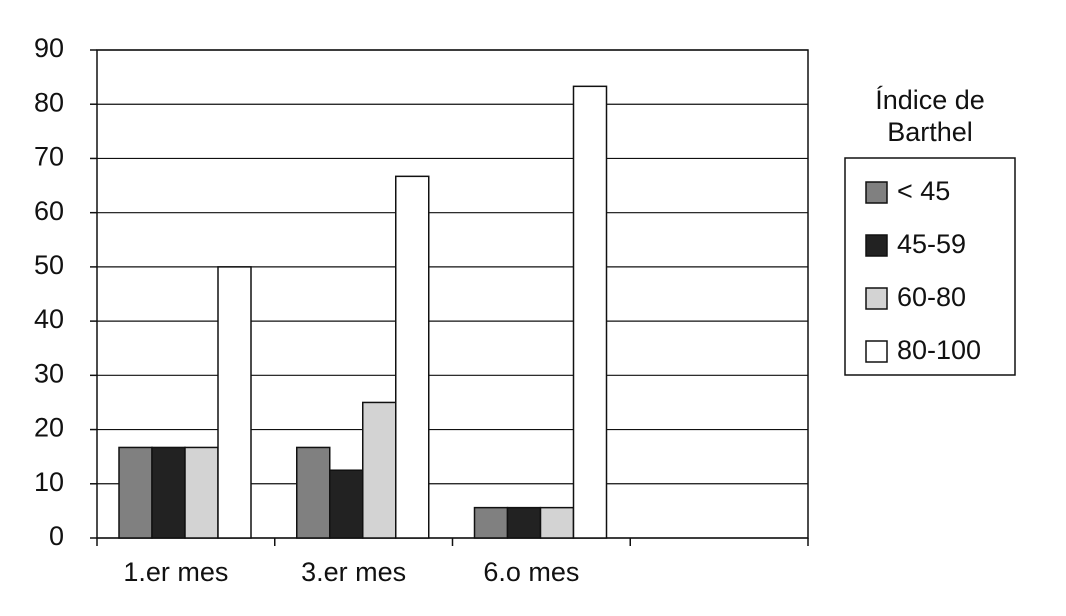 The height and width of the screenshot is (616, 1066). What do you see at coordinates (353, 572) in the screenshot?
I see `x-tick-label: 3.er mes` at bounding box center [353, 572].